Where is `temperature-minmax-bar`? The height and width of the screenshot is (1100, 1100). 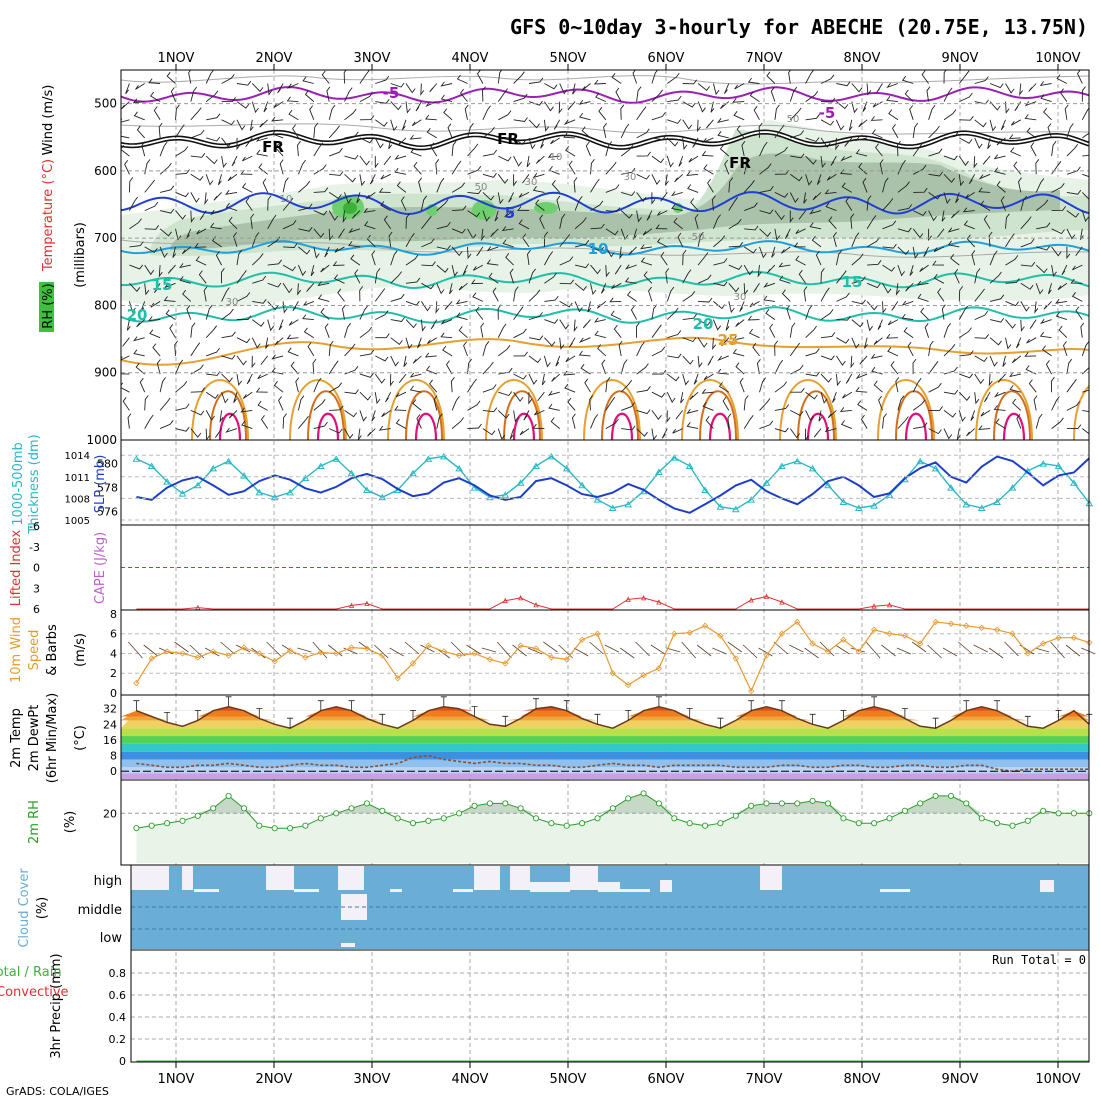
temperature-minmax-bar is located at coordinates (566, 705).